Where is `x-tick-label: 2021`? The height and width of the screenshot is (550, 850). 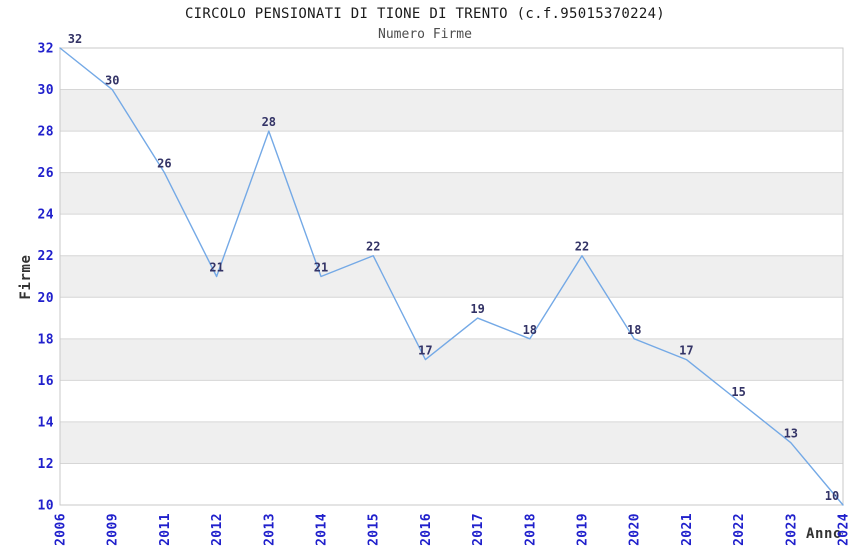
x-tick-label: 2021 is located at coordinates (687, 529).